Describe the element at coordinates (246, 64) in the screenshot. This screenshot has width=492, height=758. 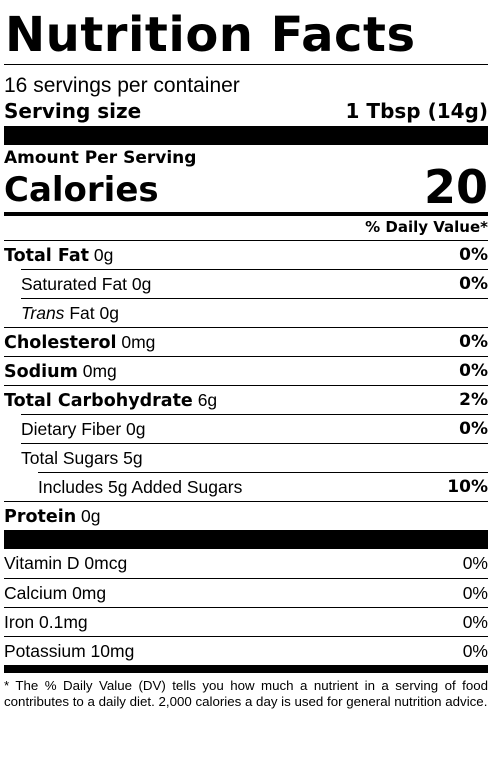
I see `divider` at that location.